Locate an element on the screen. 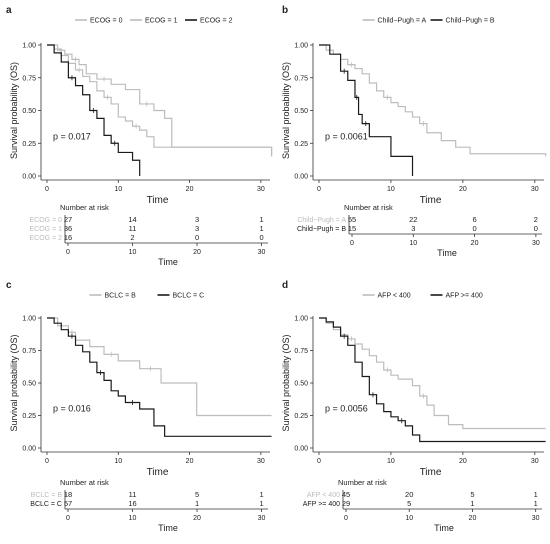 Image resolution: width=550 pixels, height=544 pixels. legend-label: Child−Pugh = B is located at coordinates (470, 21).